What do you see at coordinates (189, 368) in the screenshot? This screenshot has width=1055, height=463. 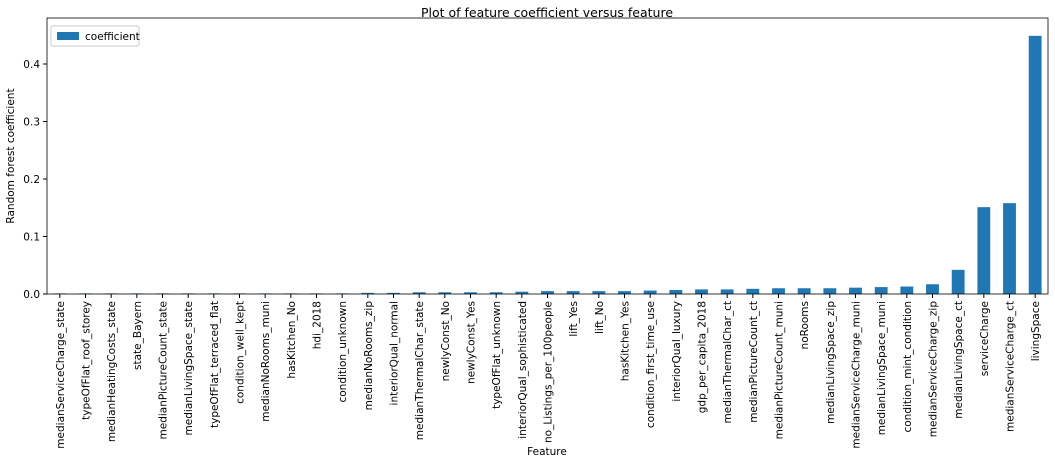 I see `x-tick-label: medianLivingSpace_state` at bounding box center [189, 368].